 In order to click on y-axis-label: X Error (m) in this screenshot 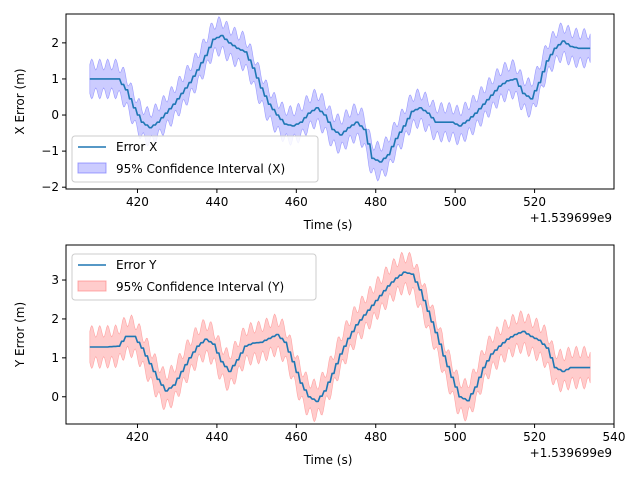, I will do `click(20, 101)`.